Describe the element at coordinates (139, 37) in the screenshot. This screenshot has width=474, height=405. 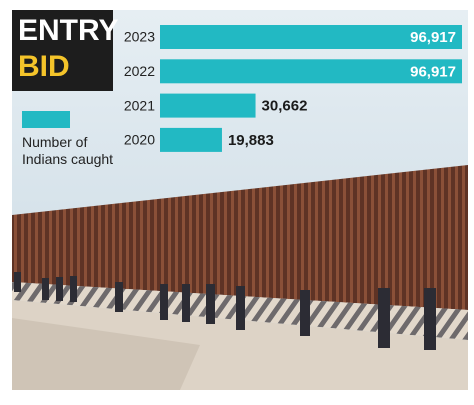
I see `y-tick-label: 2023` at that location.